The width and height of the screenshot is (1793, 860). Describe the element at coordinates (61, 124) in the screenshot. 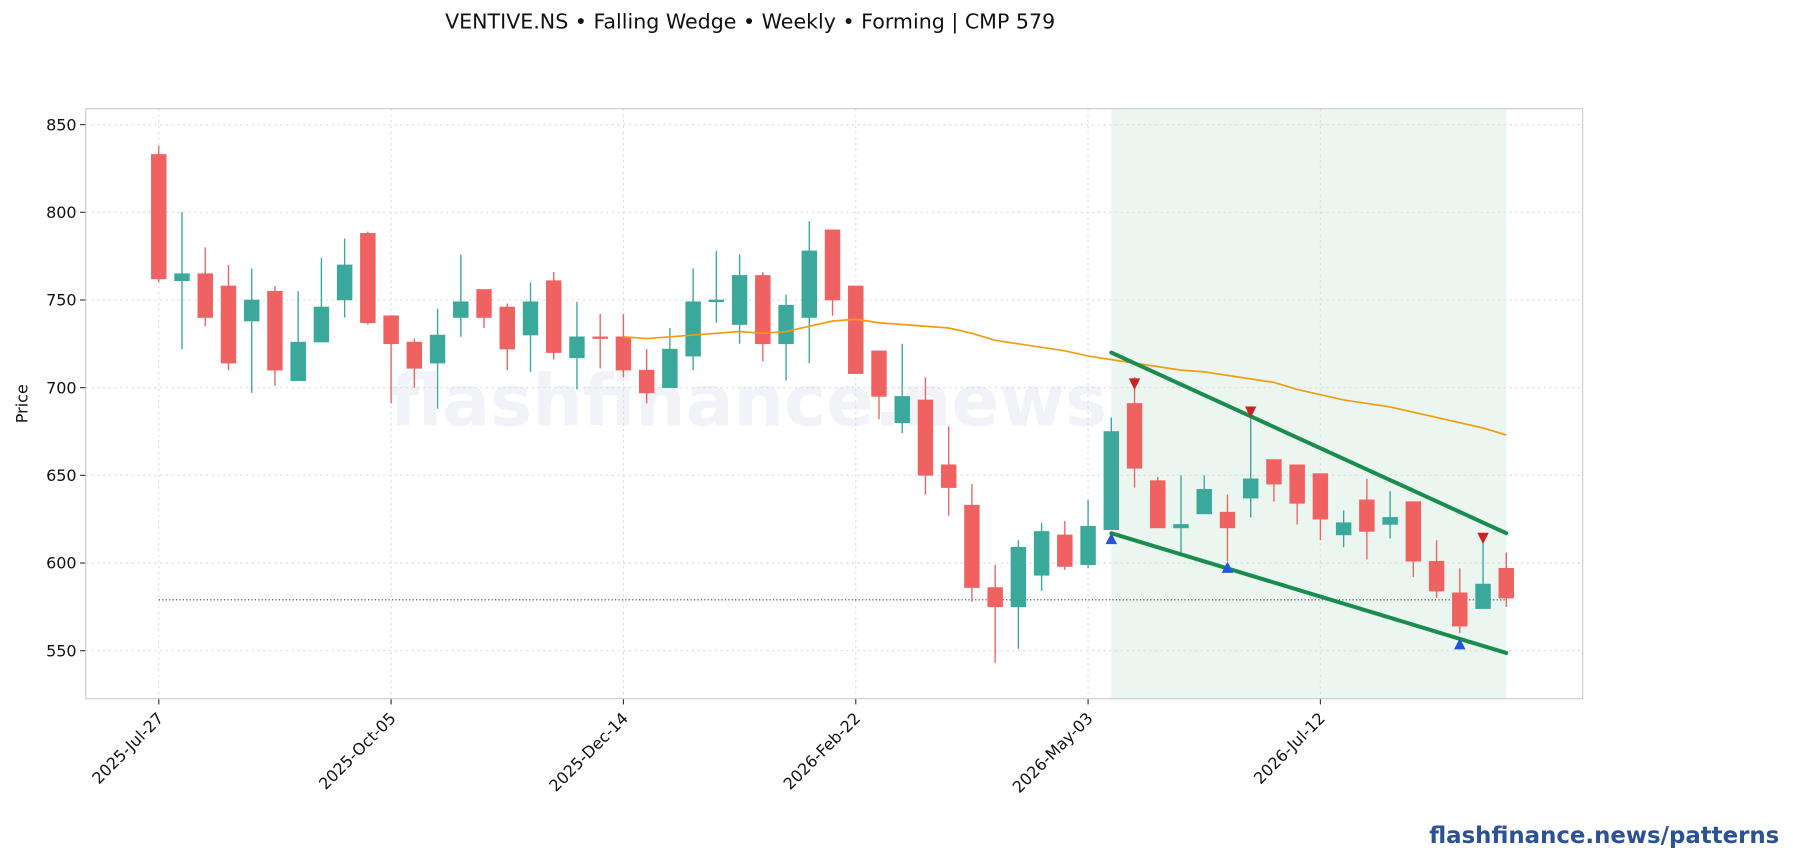

I see `y-tick-label: 850` at that location.